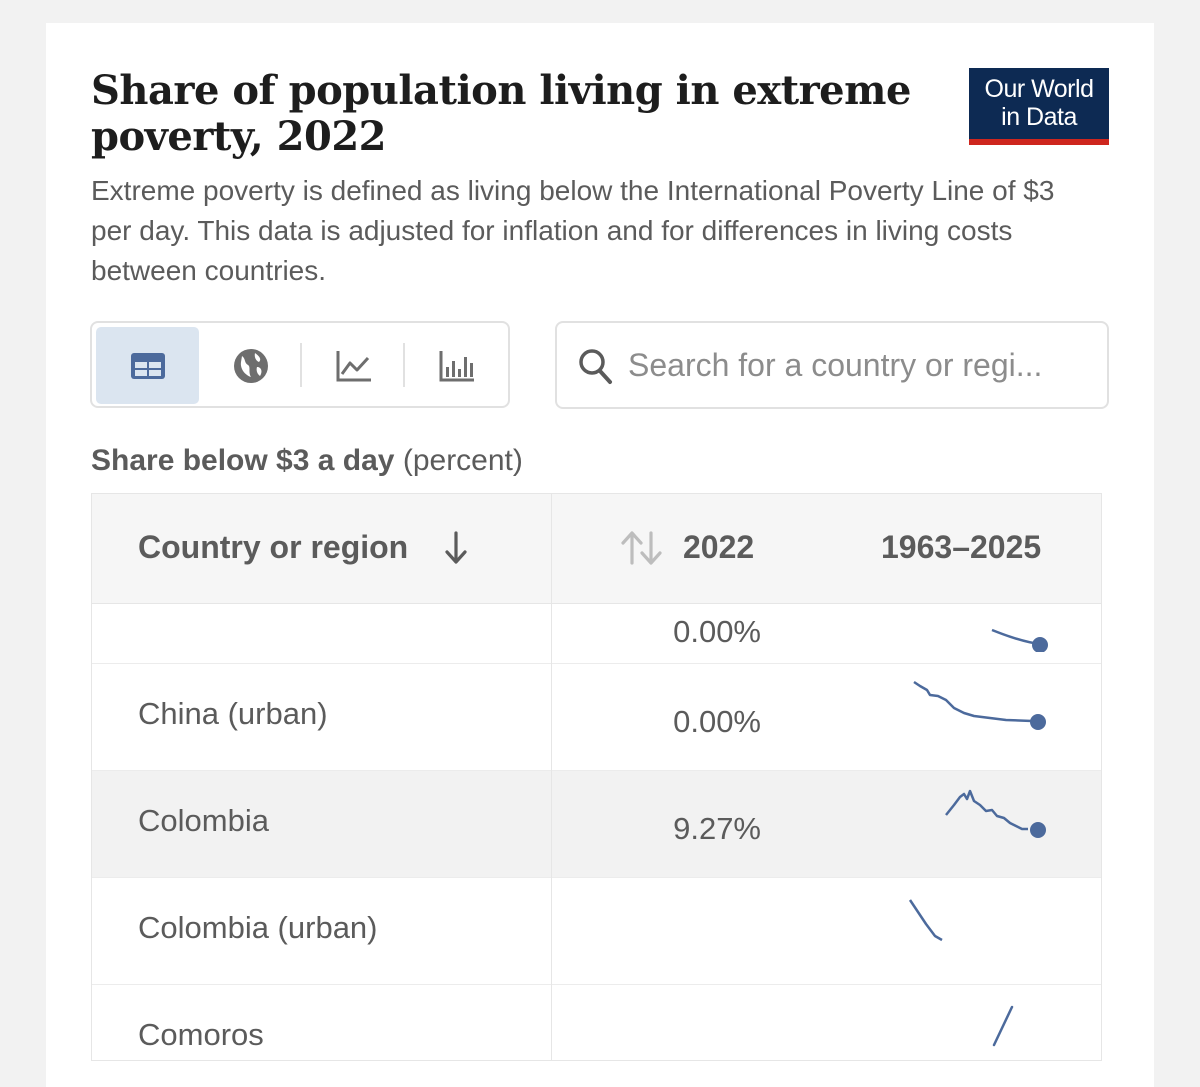  Describe the element at coordinates (462, 460) in the screenshot. I see `metric-unit: (percent)` at that location.